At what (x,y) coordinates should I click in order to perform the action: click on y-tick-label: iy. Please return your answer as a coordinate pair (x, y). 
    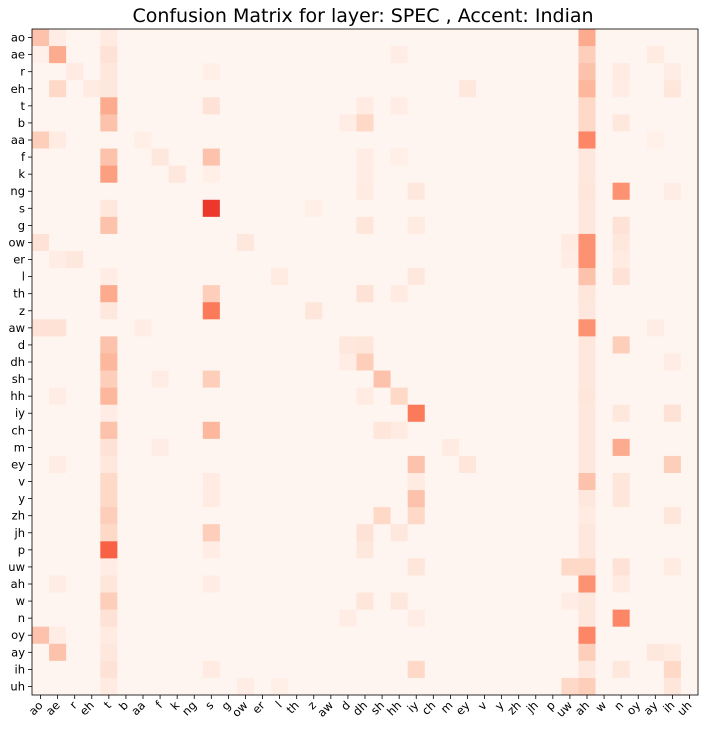
    Looking at the image, I should click on (20, 413).